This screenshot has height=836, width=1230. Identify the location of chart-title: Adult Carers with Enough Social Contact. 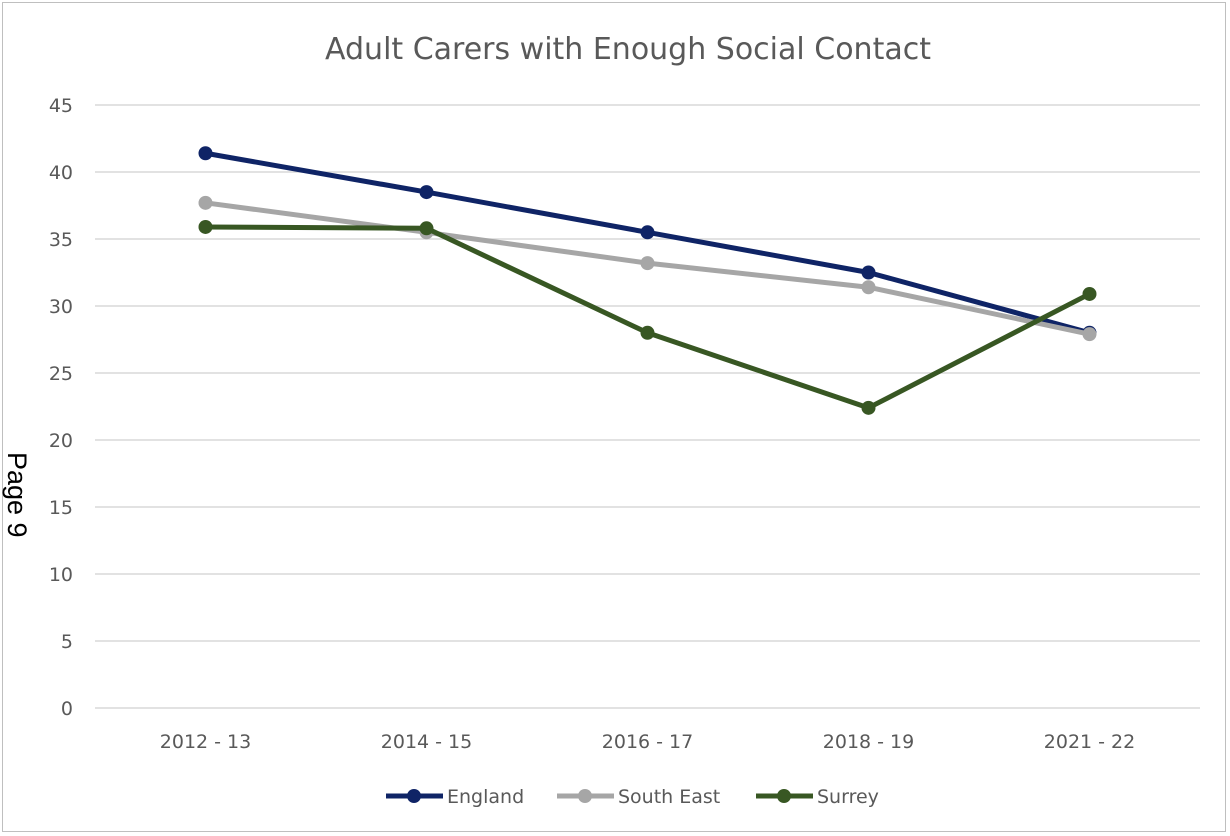
(628, 49).